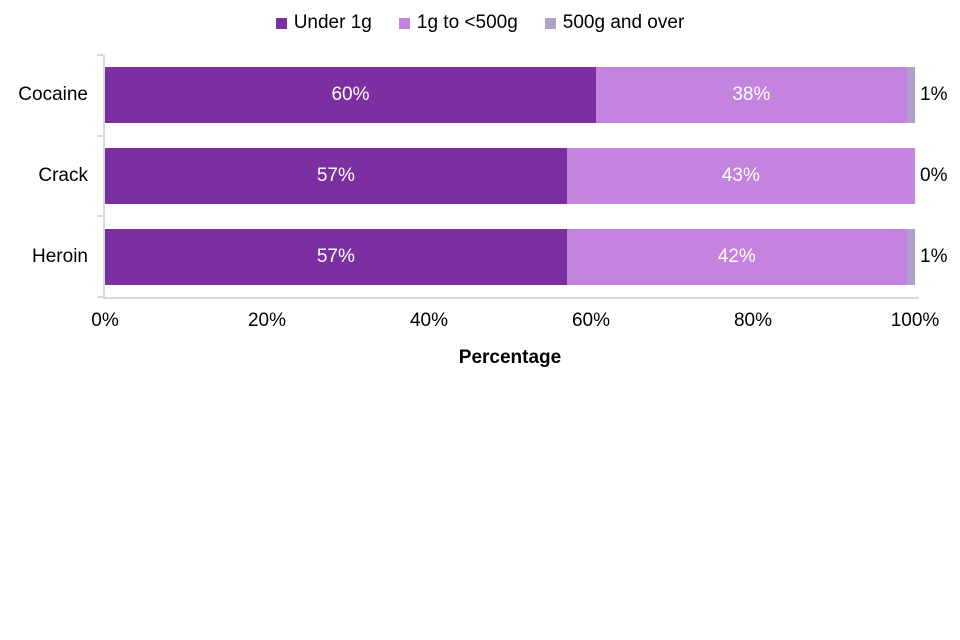  I want to click on bar-row-crack: Crack 57% 43% 0%, so click(492, 176).